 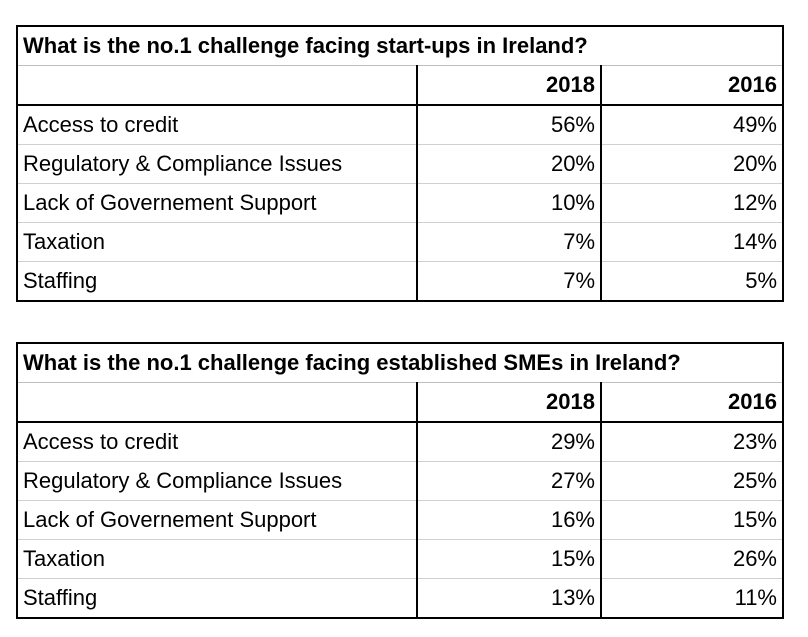 What do you see at coordinates (509, 481) in the screenshot?
I see `value-2018: 27%` at bounding box center [509, 481].